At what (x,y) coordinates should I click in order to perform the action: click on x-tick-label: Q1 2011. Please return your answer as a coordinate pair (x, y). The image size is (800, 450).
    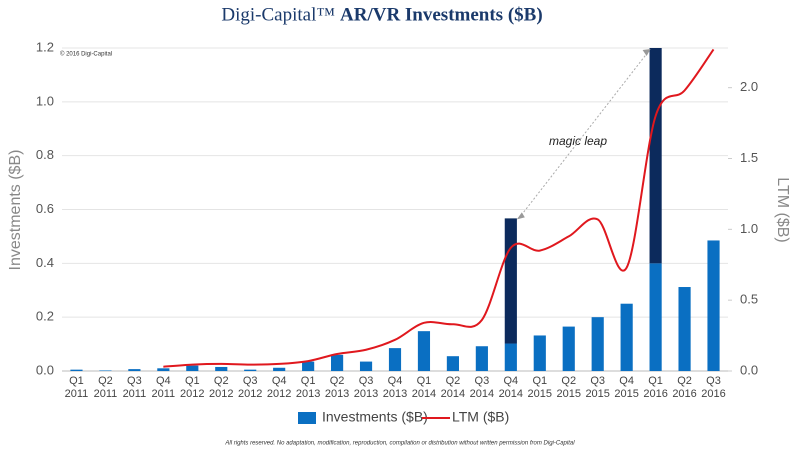
    Looking at the image, I should click on (76, 387).